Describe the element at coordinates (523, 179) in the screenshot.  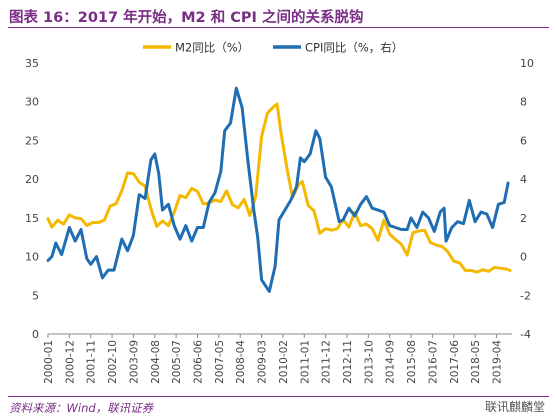
I see `y-right-tick-label: 4` at that location.